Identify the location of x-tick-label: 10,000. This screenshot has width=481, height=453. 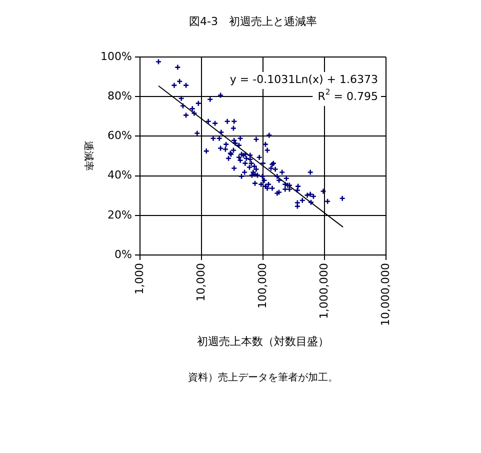
(201, 282).